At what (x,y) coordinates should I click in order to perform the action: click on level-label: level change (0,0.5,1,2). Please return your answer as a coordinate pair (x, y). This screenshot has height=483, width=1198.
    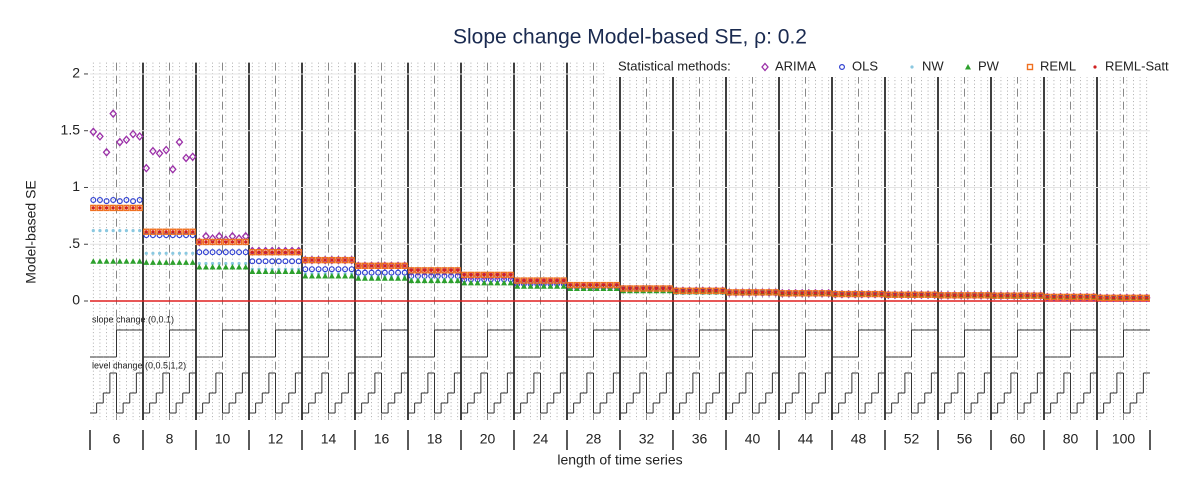
    Looking at the image, I should click on (139, 365).